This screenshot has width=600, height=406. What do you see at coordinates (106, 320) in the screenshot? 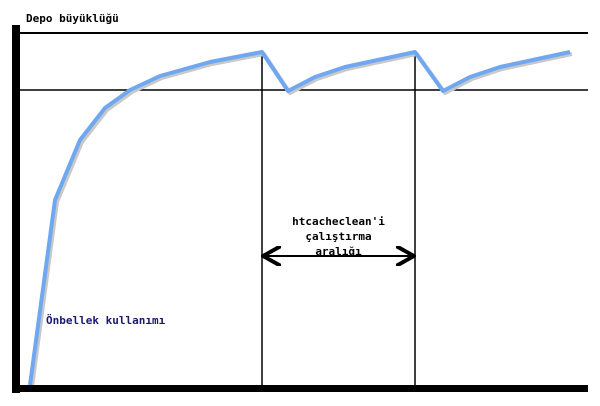
I see `curve-label: Önbellek kullanımı` at bounding box center [106, 320].